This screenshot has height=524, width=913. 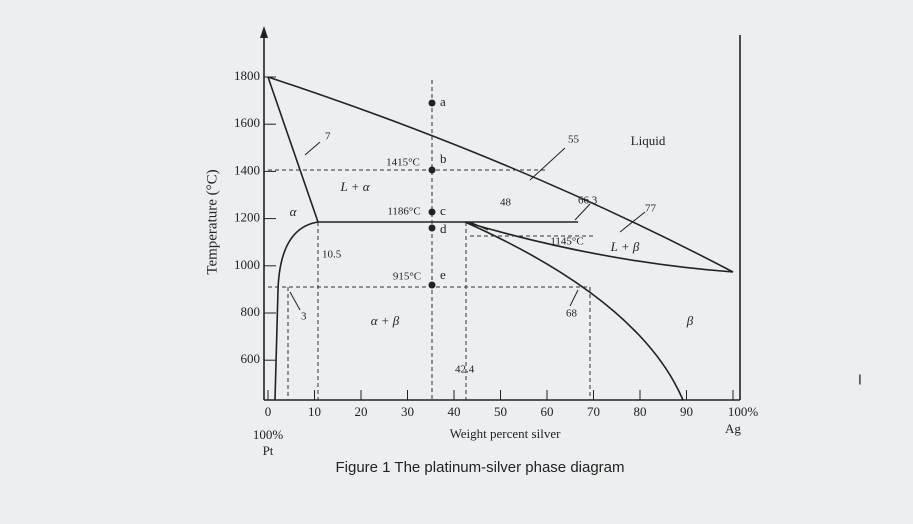 What do you see at coordinates (304, 317) in the screenshot?
I see `comp-label: 3` at bounding box center [304, 317].